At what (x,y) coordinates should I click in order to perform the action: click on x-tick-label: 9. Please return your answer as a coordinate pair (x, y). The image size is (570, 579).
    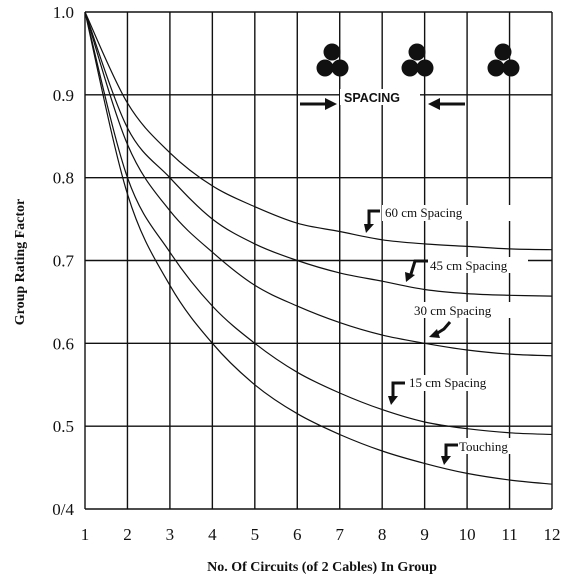
    Looking at the image, I should click on (424, 534).